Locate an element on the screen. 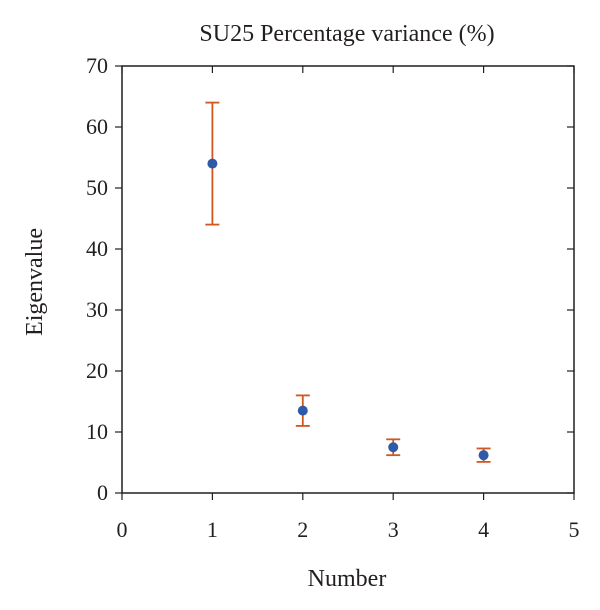  x-axis-label: Number is located at coordinates (347, 579).